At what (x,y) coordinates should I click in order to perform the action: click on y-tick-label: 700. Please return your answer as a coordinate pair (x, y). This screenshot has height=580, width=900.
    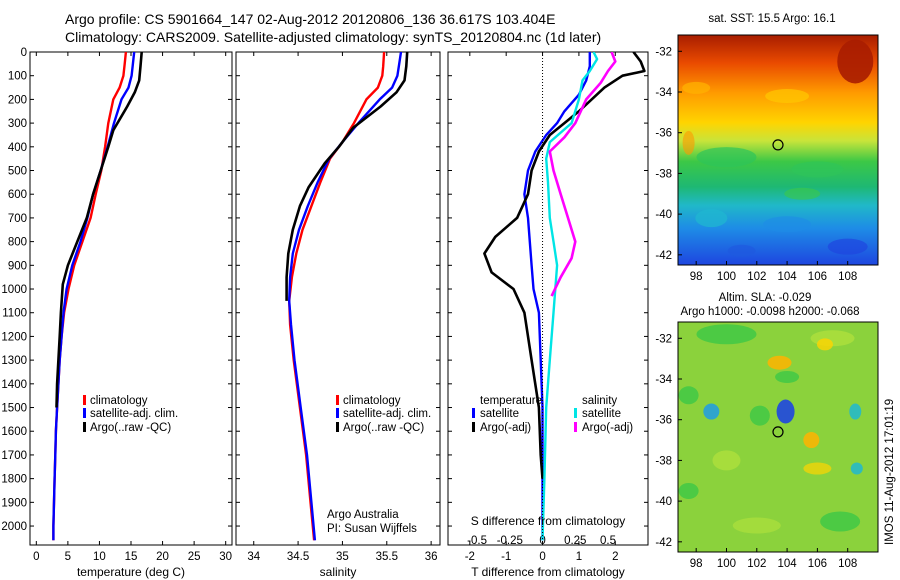
    Looking at the image, I should click on (17, 219).